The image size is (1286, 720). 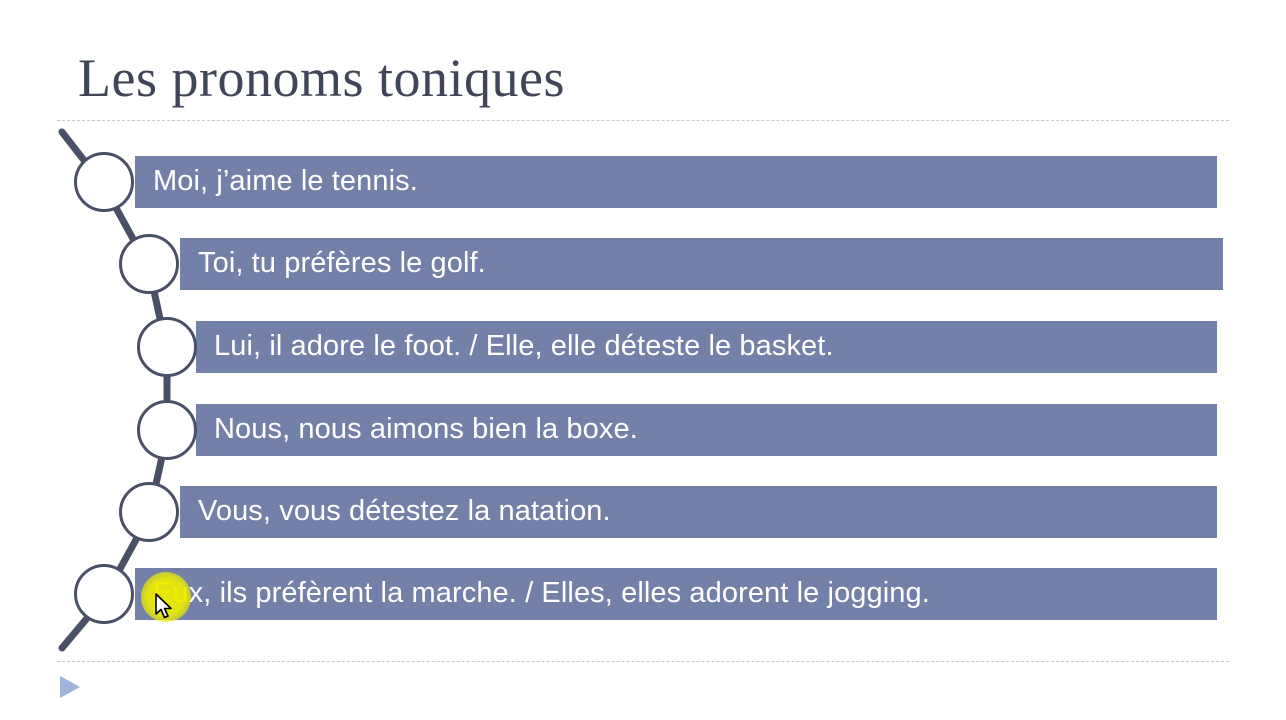 I want to click on list-item: Moi, j’aime le tennis., so click(x=643, y=182).